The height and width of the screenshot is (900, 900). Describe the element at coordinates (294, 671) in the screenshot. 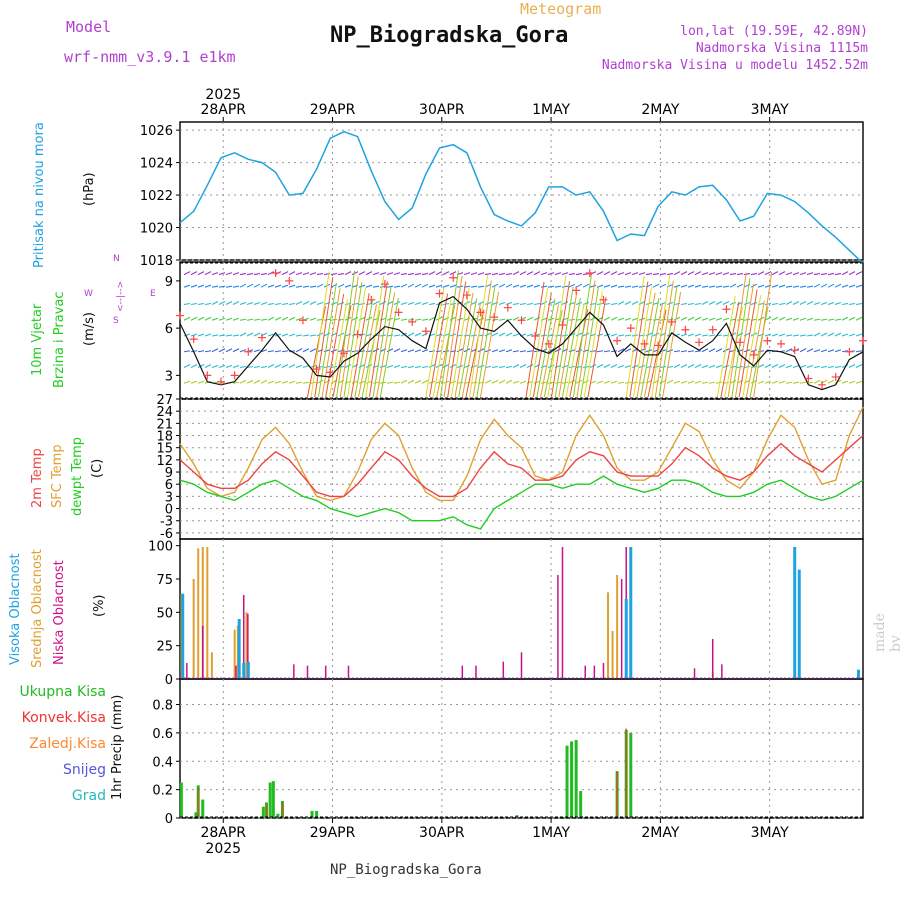

I see `cloud-low-bar` at that location.